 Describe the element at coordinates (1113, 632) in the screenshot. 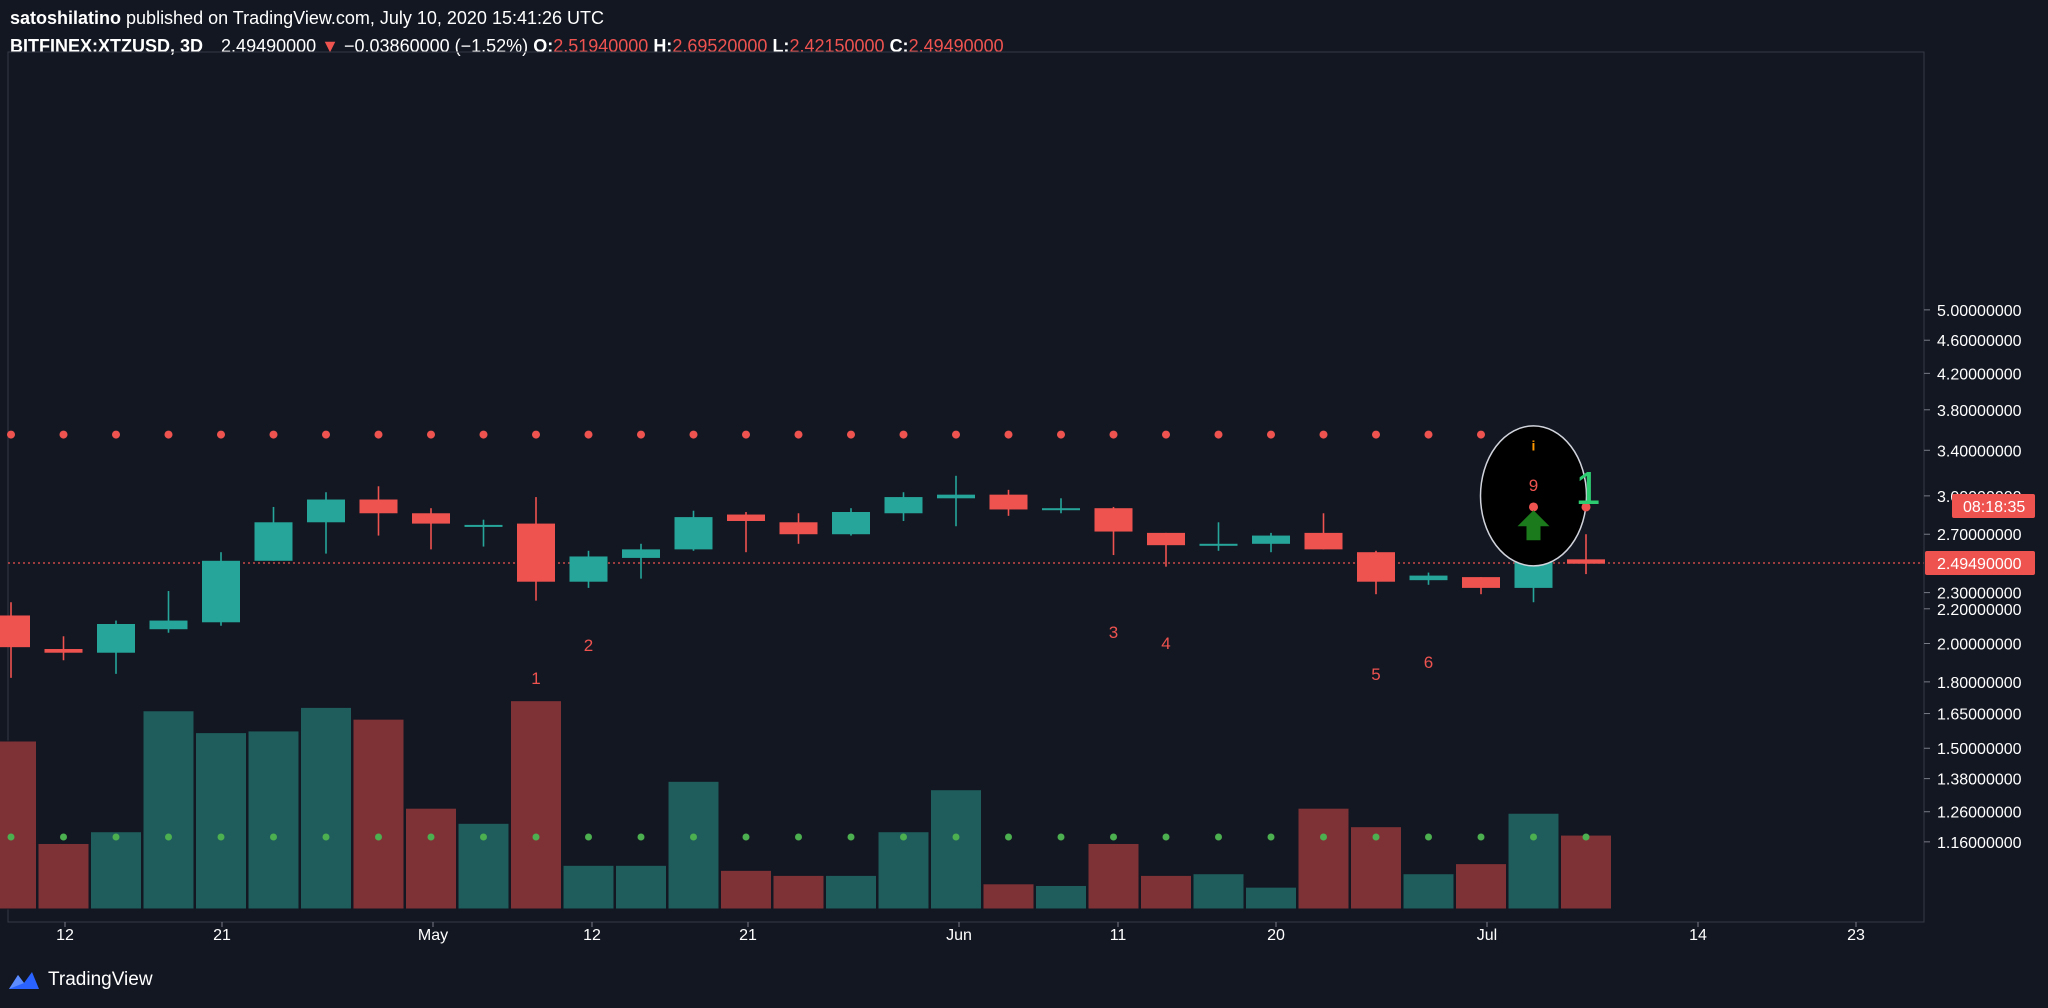

I see `td-count-label: 3` at that location.